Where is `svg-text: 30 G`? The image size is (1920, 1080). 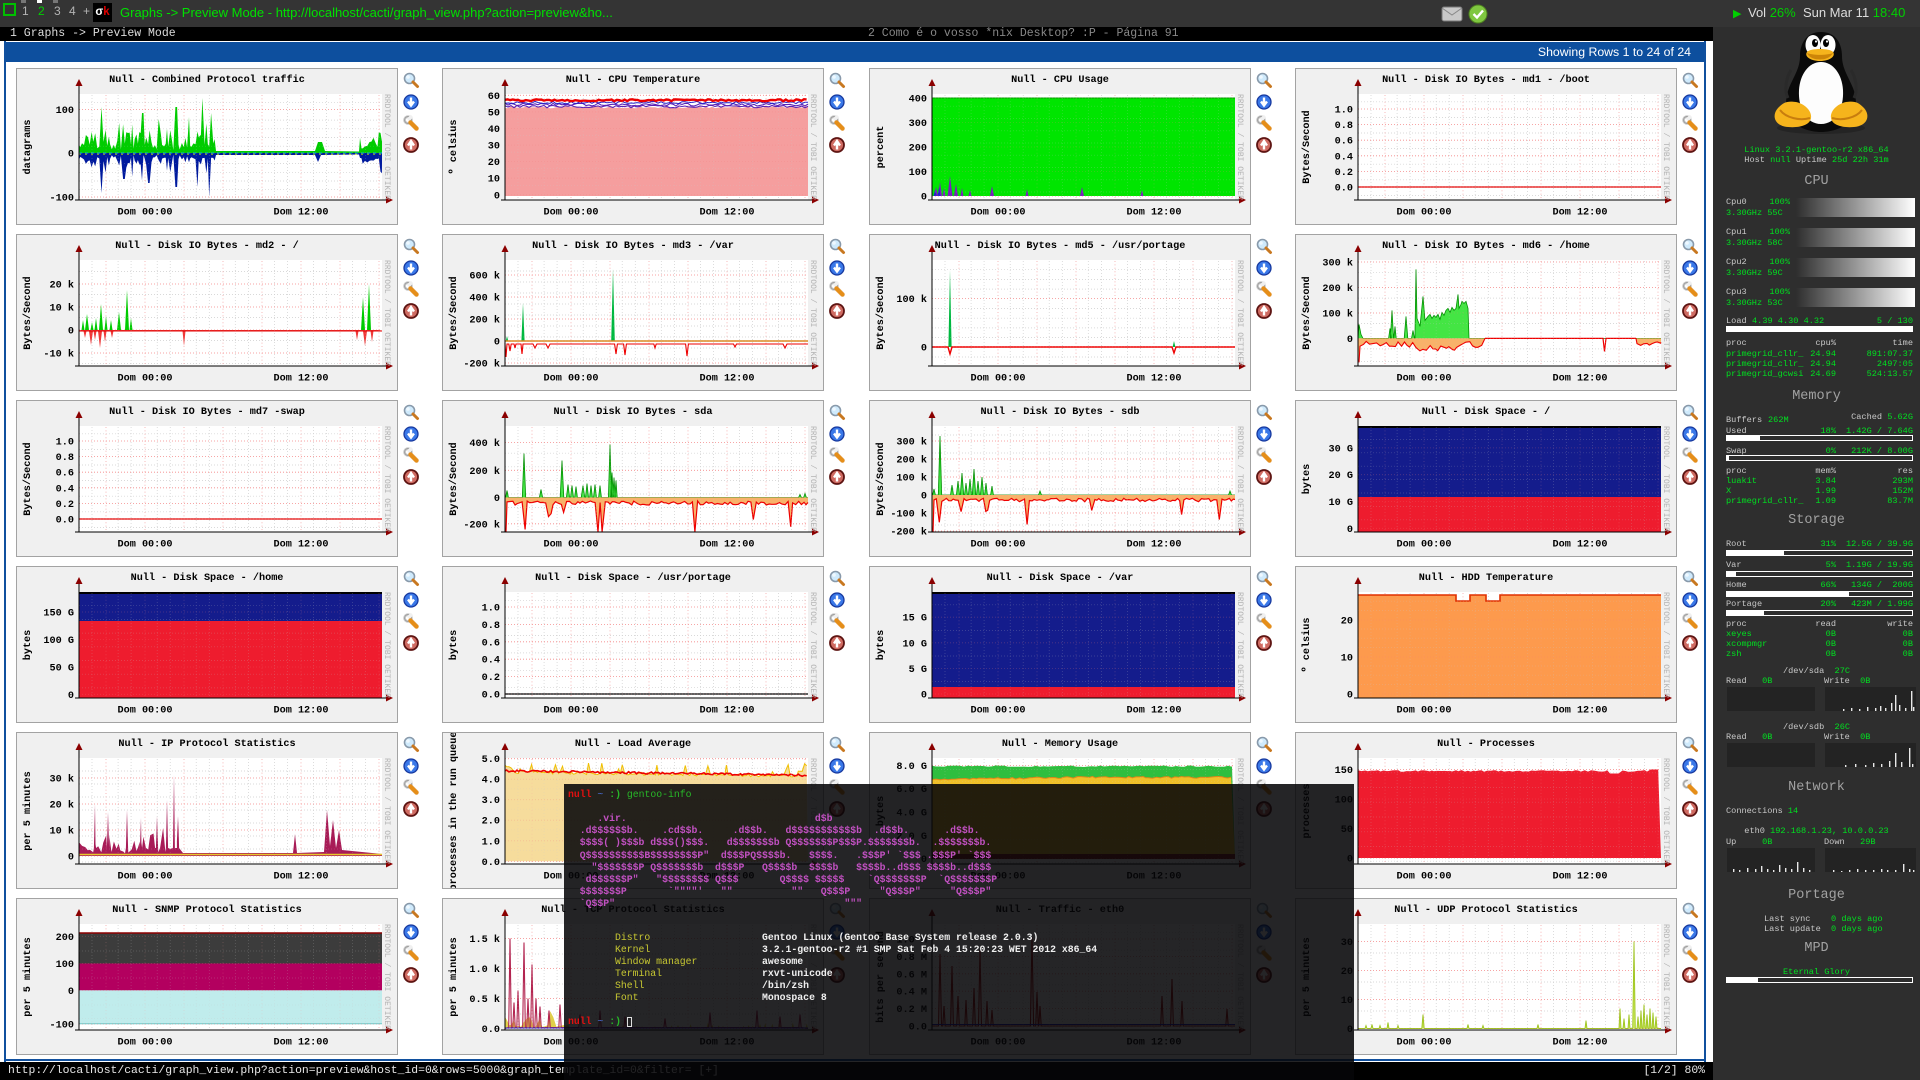
svg-text: 30 G is located at coordinates (1341, 449).